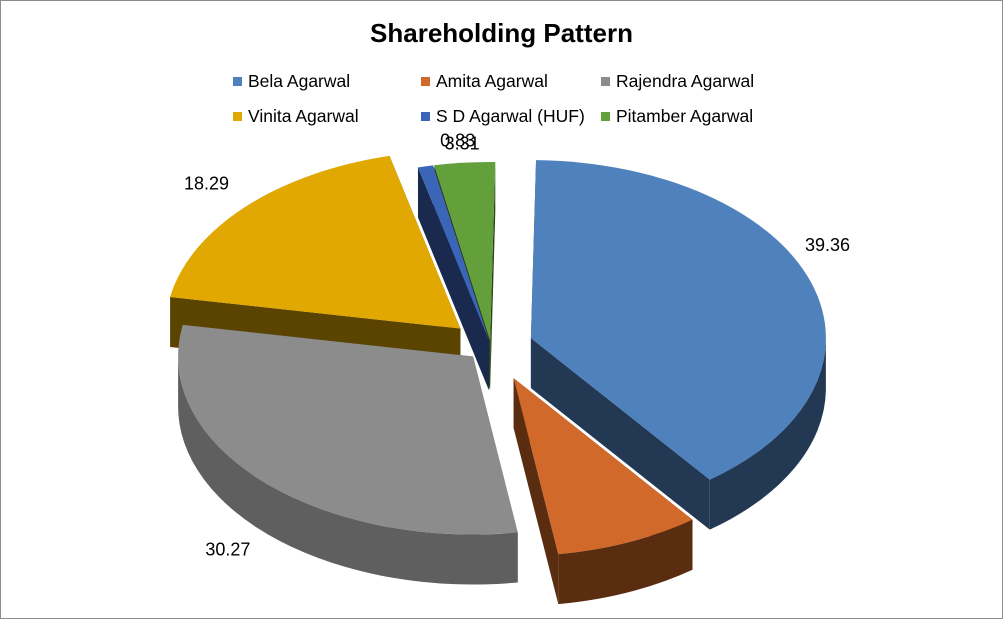 The height and width of the screenshot is (619, 1003). What do you see at coordinates (462, 144) in the screenshot?
I see `data-label: 3.31` at bounding box center [462, 144].